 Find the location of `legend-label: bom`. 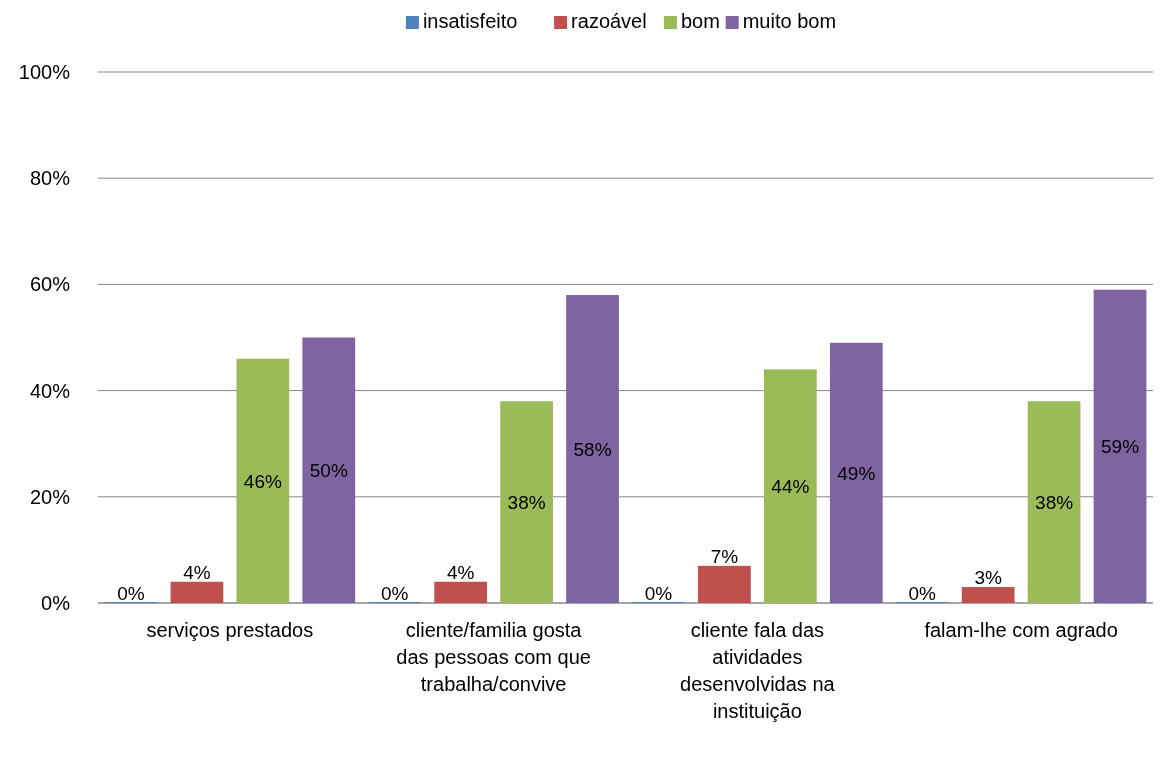

legend-label: bom is located at coordinates (700, 21).